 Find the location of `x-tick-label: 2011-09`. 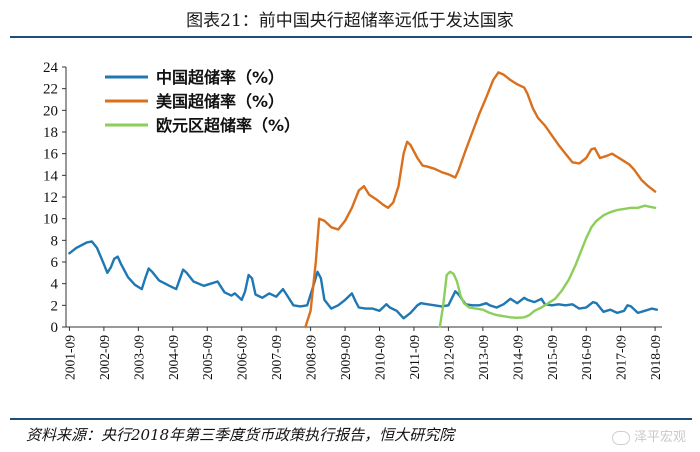

x-tick-label: 2011-09 is located at coordinates (414, 357).